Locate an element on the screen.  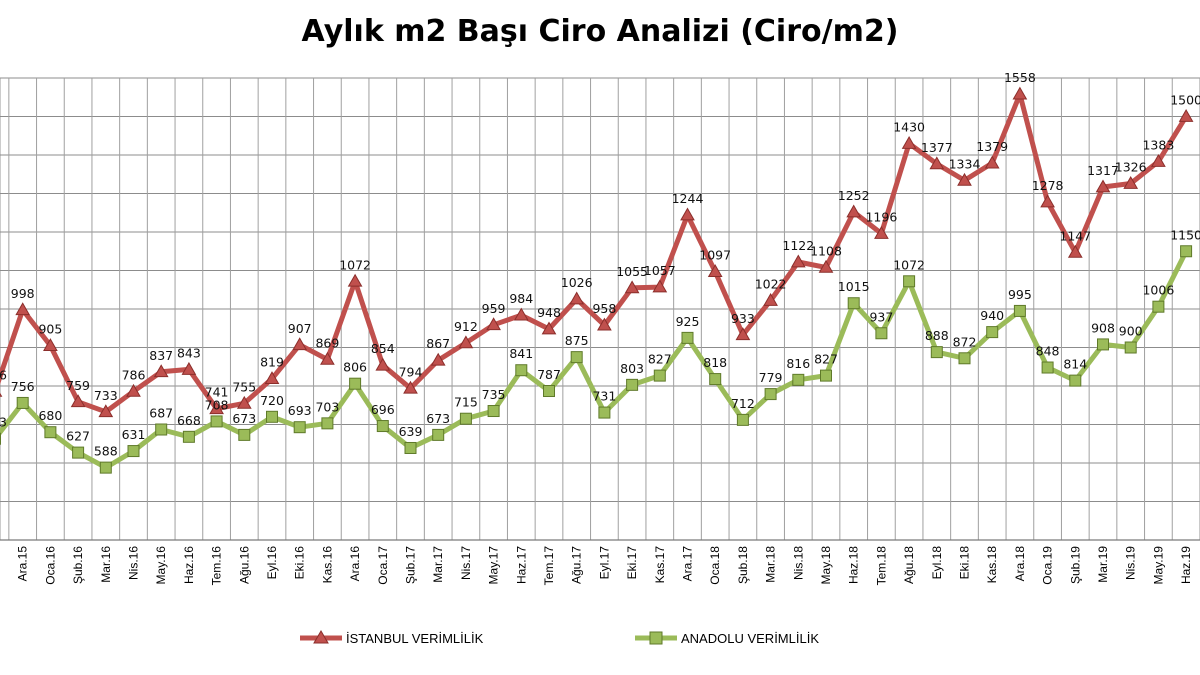
istanbul-data-label: 741 is located at coordinates (217, 392).